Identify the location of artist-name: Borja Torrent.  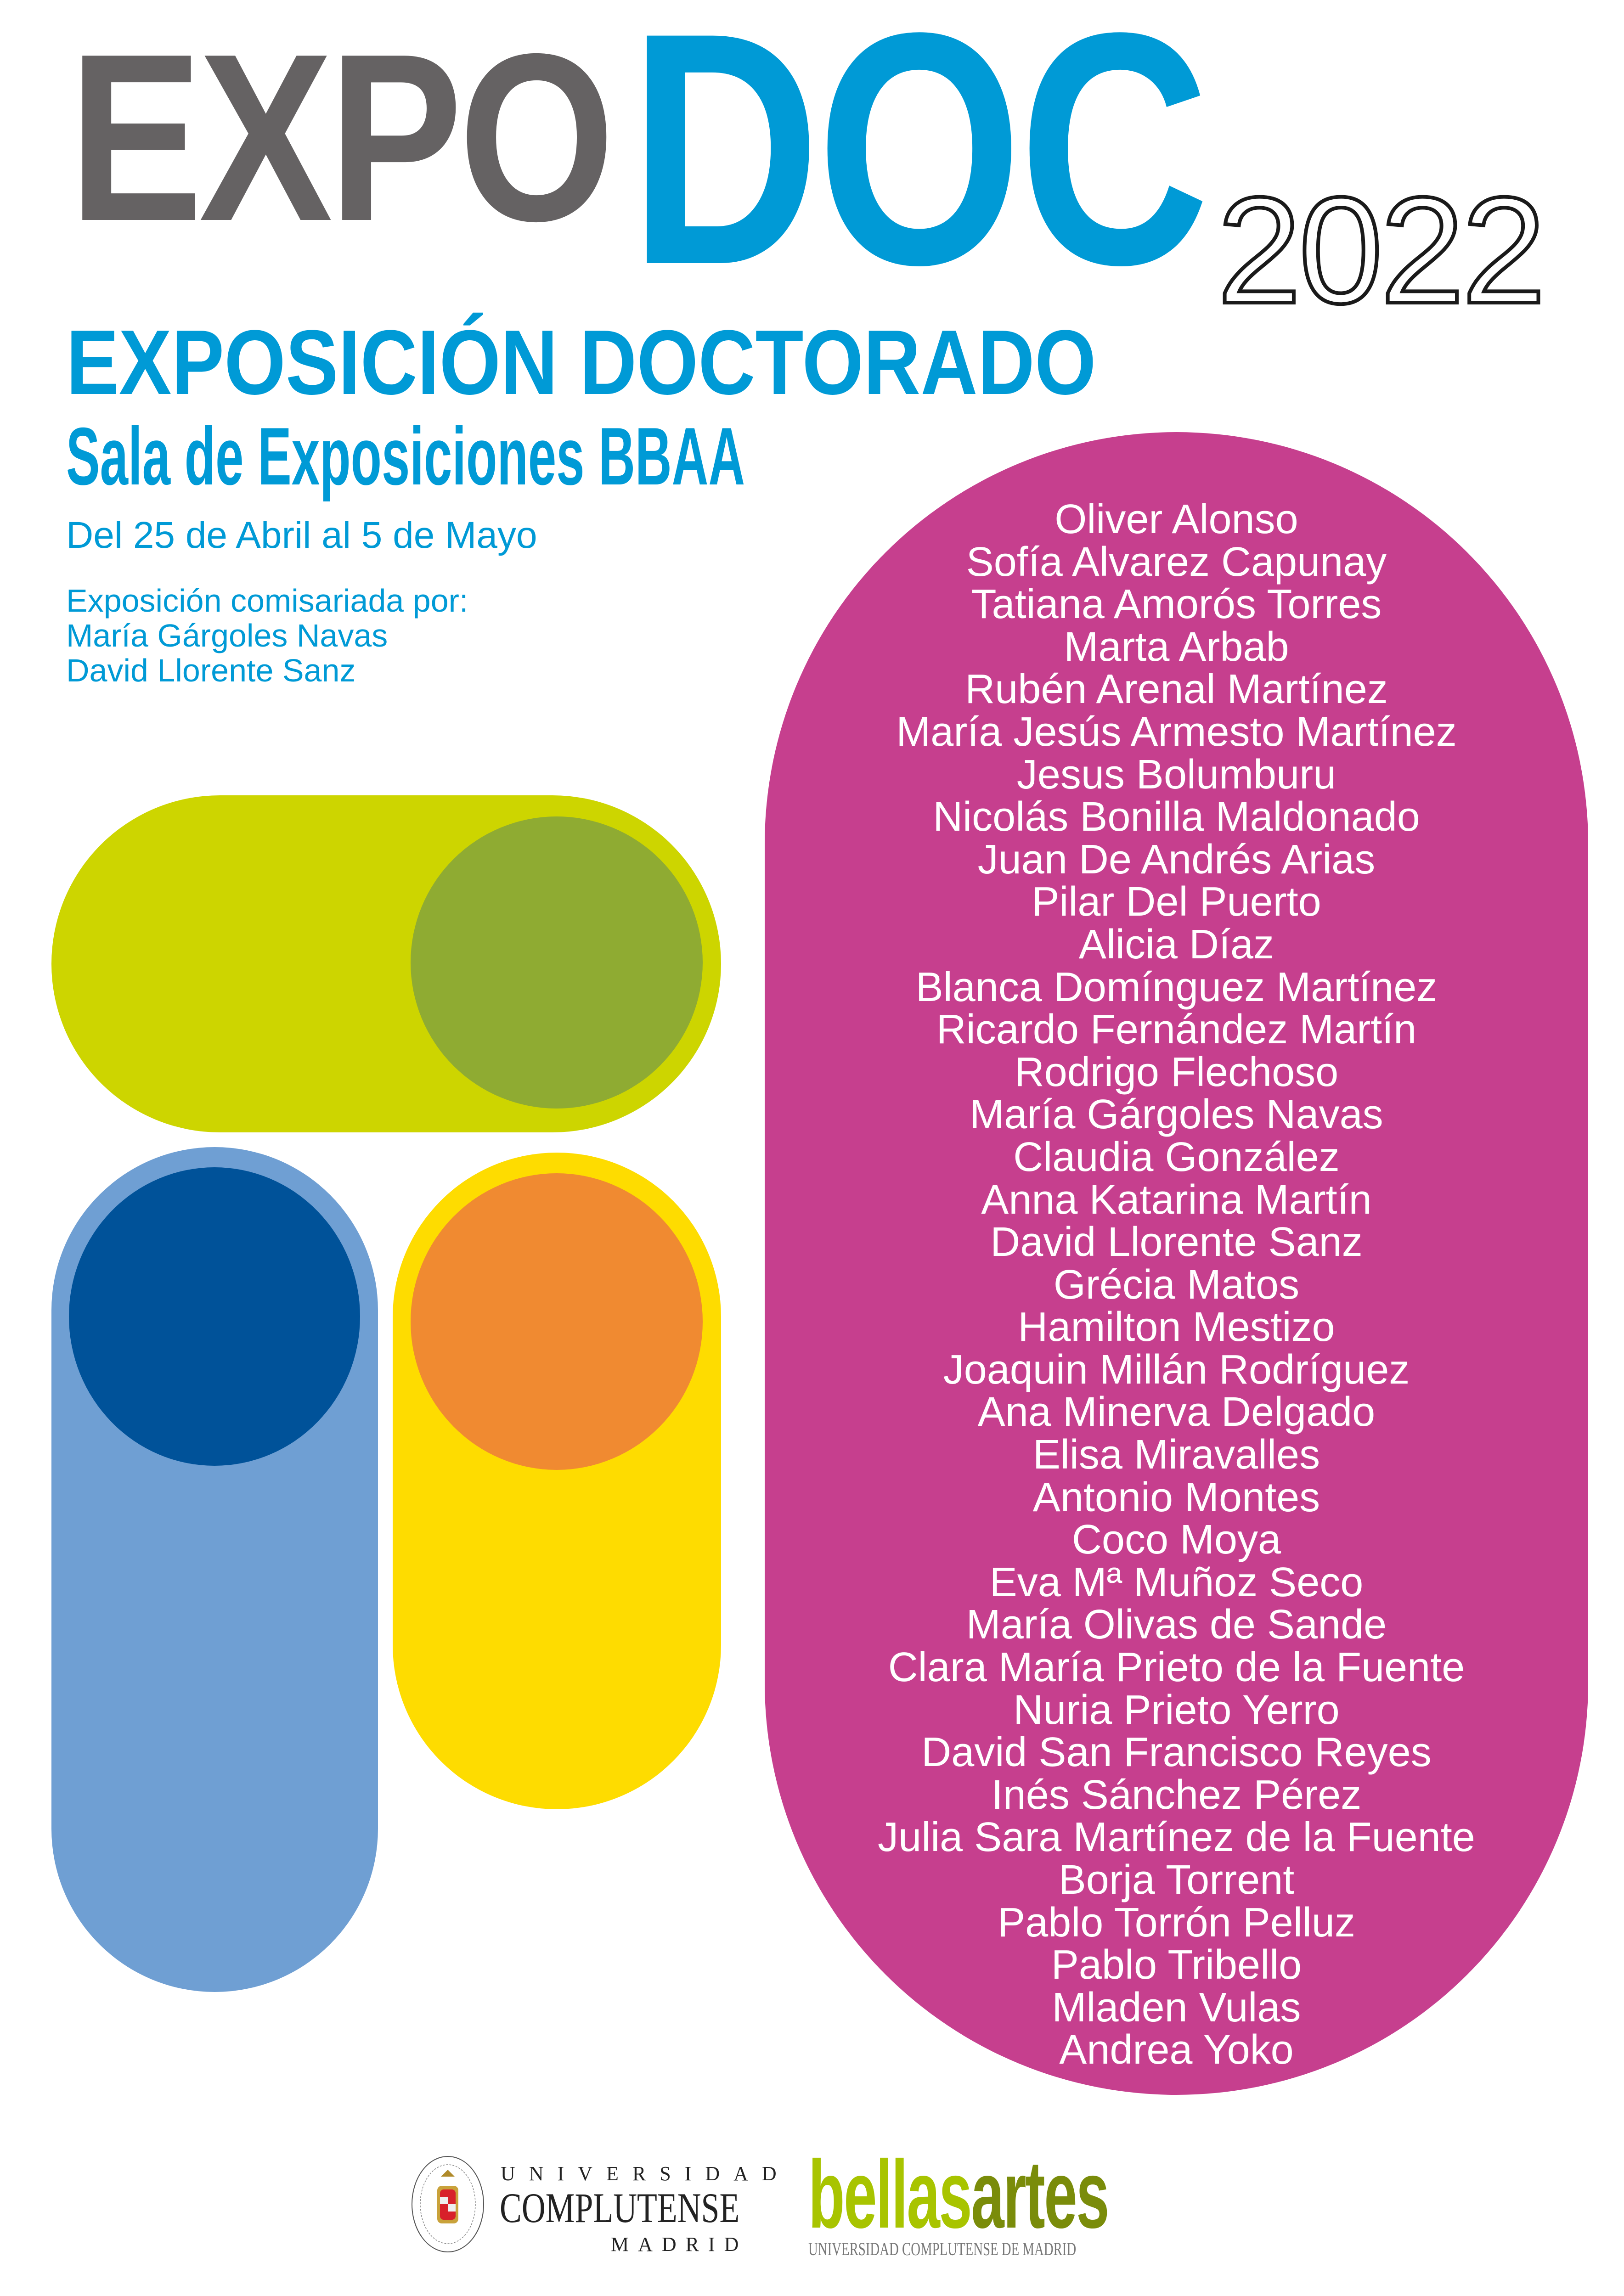
(1176, 1880).